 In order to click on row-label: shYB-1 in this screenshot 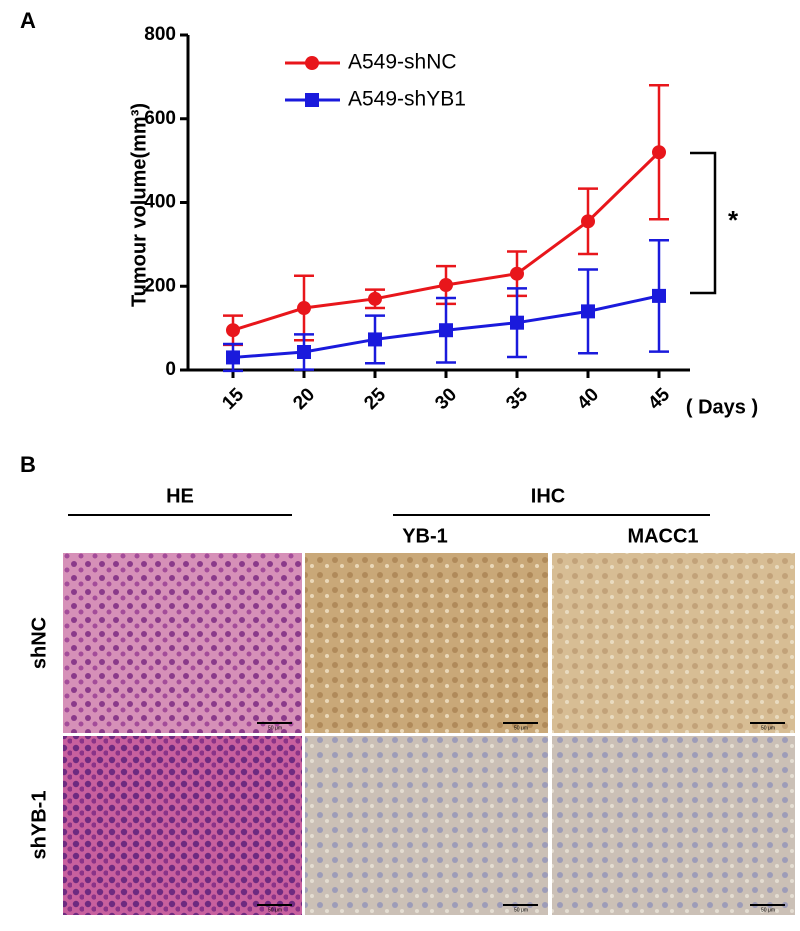, I will do `click(39, 825)`.